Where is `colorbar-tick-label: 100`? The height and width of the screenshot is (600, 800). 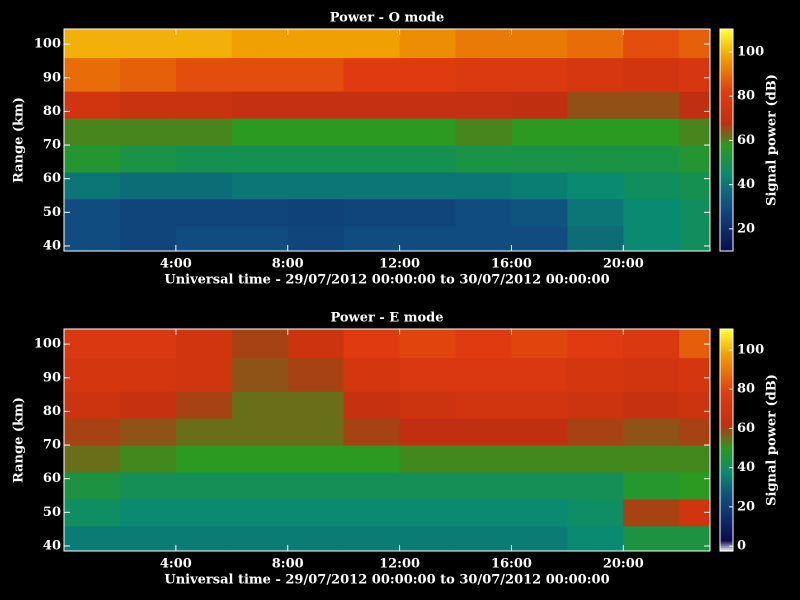 colorbar-tick-label: 100 is located at coordinates (750, 349).